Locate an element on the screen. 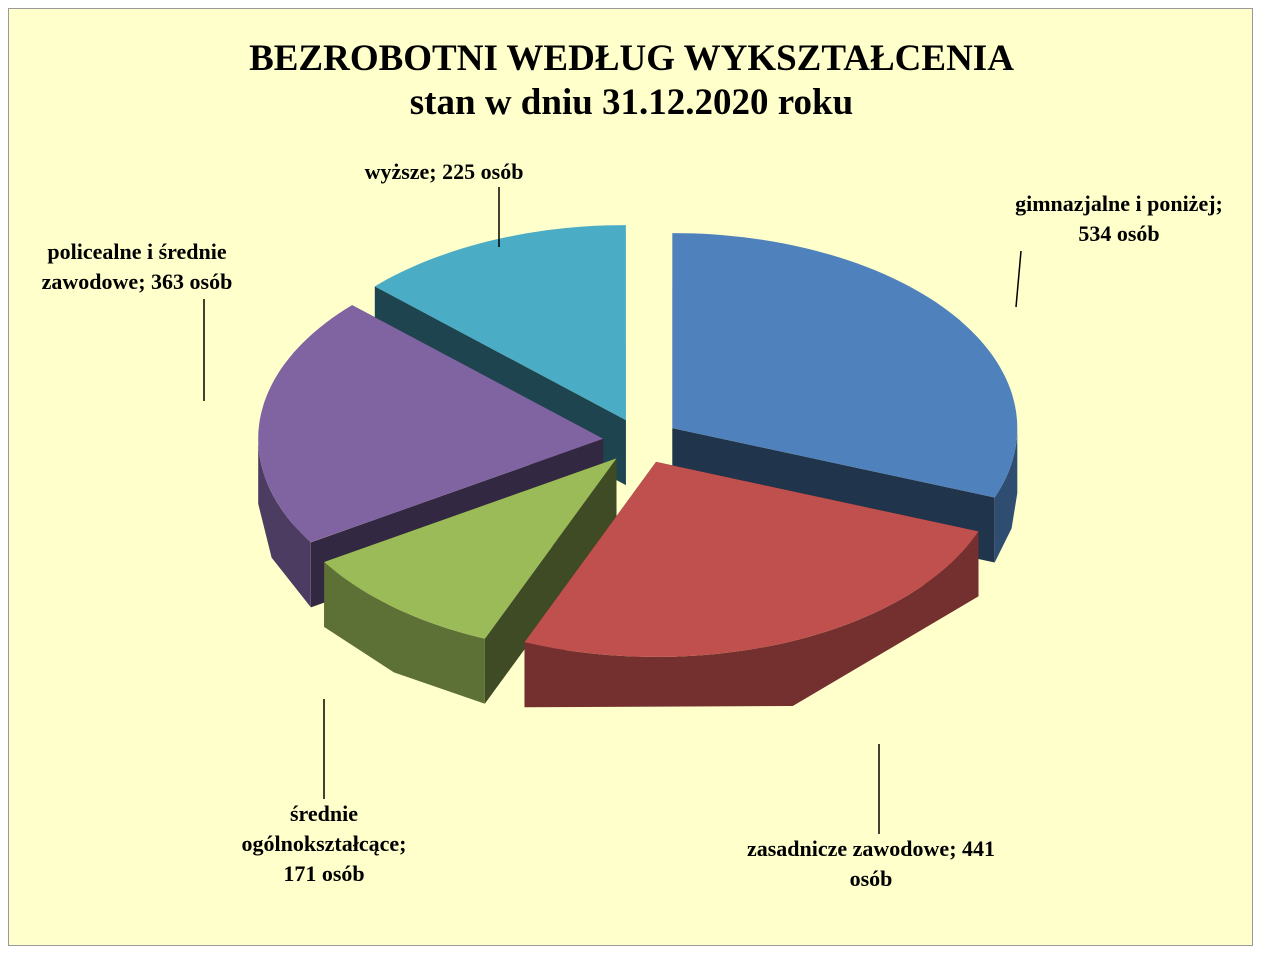  leader-line is located at coordinates (1018, 279).